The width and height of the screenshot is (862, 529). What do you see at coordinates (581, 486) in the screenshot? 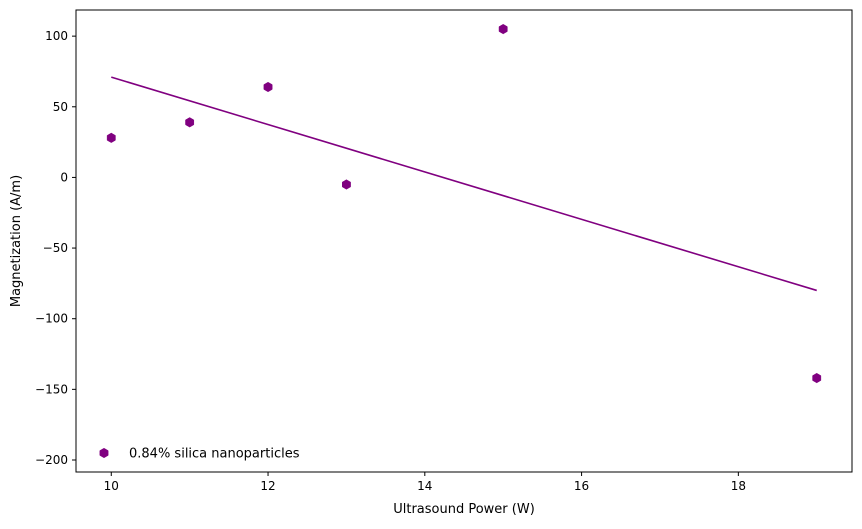
I see `x-tick-label: 16` at bounding box center [581, 486].